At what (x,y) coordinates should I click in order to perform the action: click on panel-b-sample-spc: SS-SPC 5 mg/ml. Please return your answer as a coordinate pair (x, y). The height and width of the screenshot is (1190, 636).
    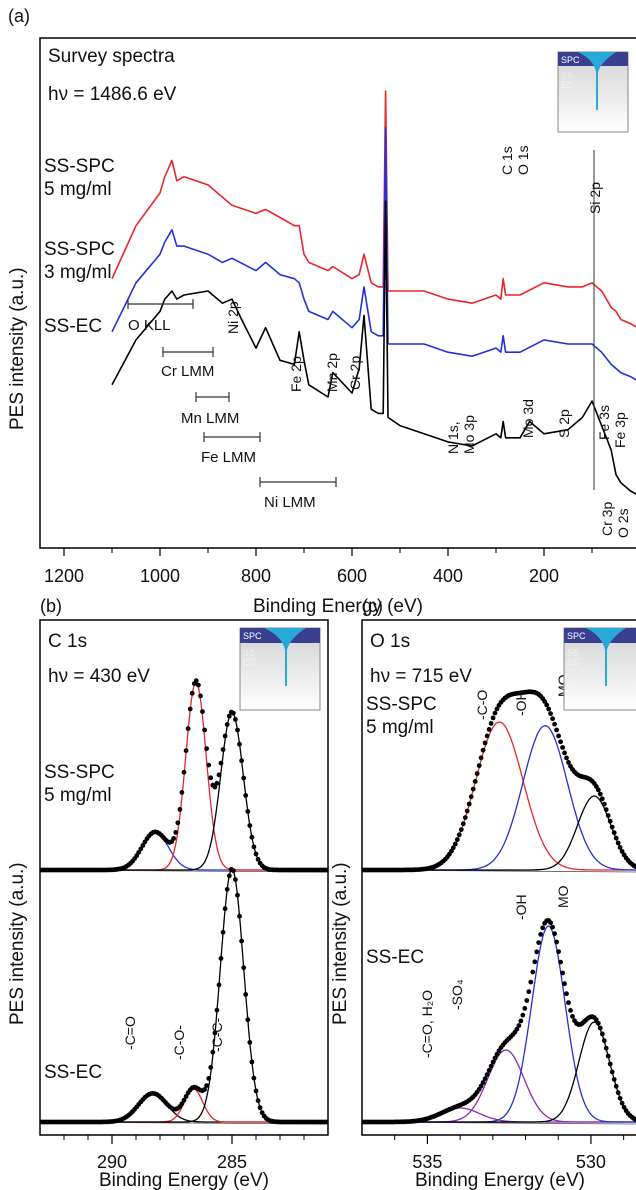
    Looking at the image, I should click on (82, 784).